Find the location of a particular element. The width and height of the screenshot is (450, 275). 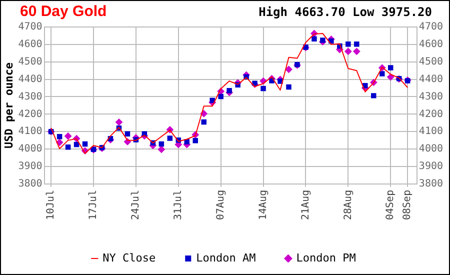

y2-tick-label: 4600 is located at coordinates (431, 44).